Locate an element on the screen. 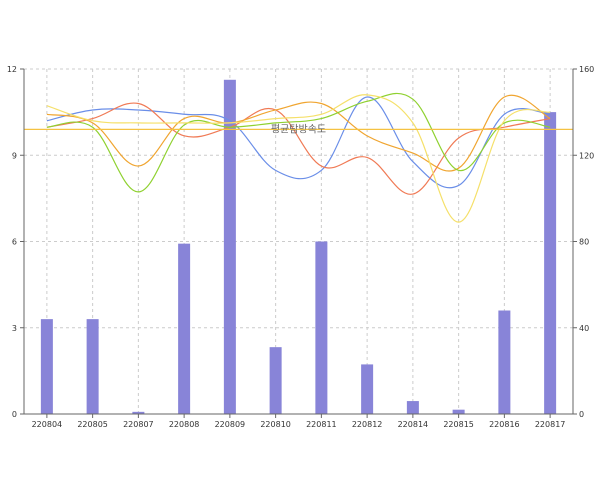 The height and width of the screenshot is (500, 599). y-left-tick-label: 6 is located at coordinates (14, 242).